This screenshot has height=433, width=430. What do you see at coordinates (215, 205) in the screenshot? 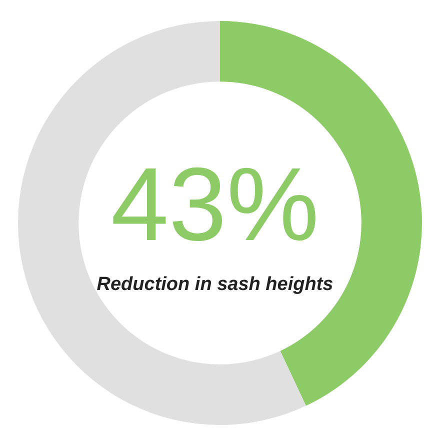
I see `data-label: 43%` at bounding box center [215, 205].